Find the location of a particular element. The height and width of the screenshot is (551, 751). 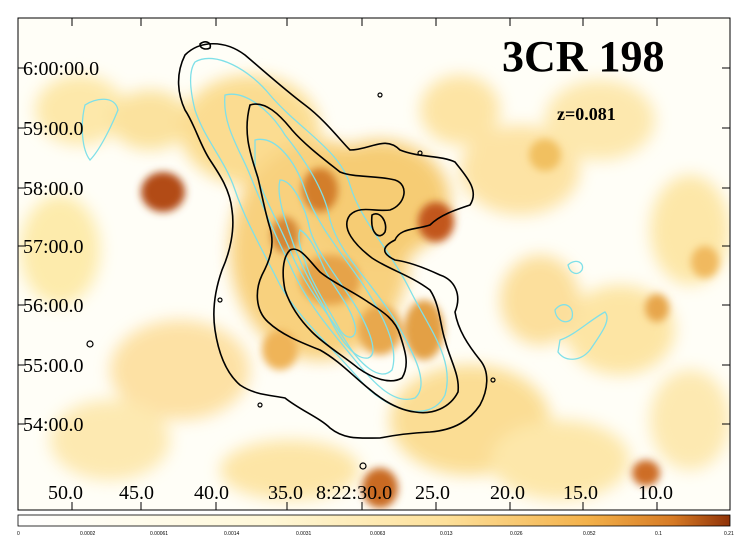

colorbar-tick-label: 0.026 is located at coordinates (516, 534).